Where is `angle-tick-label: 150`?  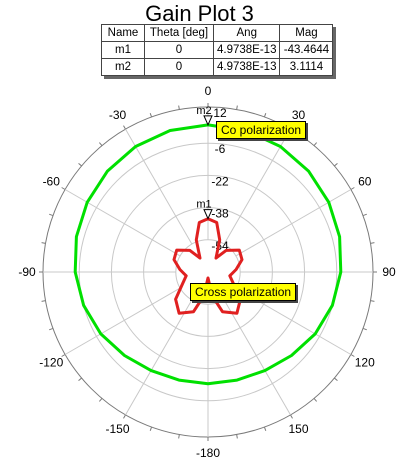 angle-tick-label: 150 is located at coordinates (298, 429).